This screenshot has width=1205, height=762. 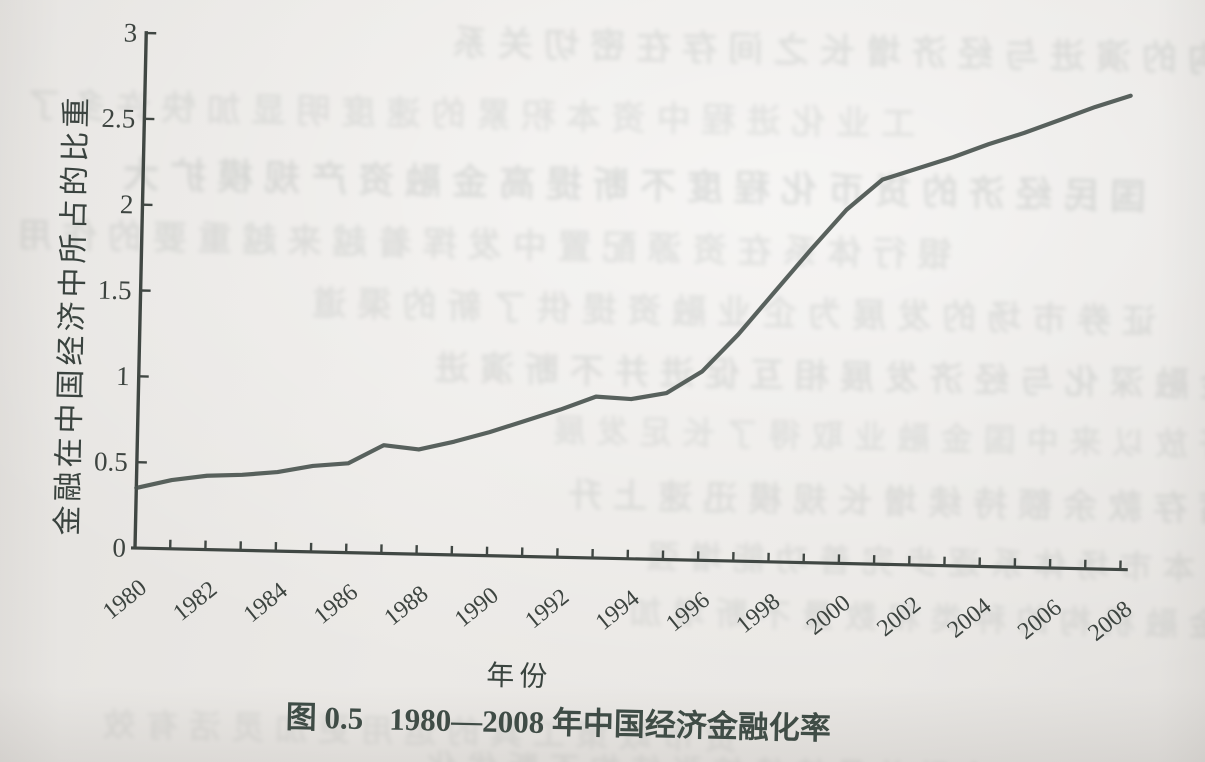 What do you see at coordinates (115, 290) in the screenshot?
I see `y-tick-label: 1.5` at bounding box center [115, 290].